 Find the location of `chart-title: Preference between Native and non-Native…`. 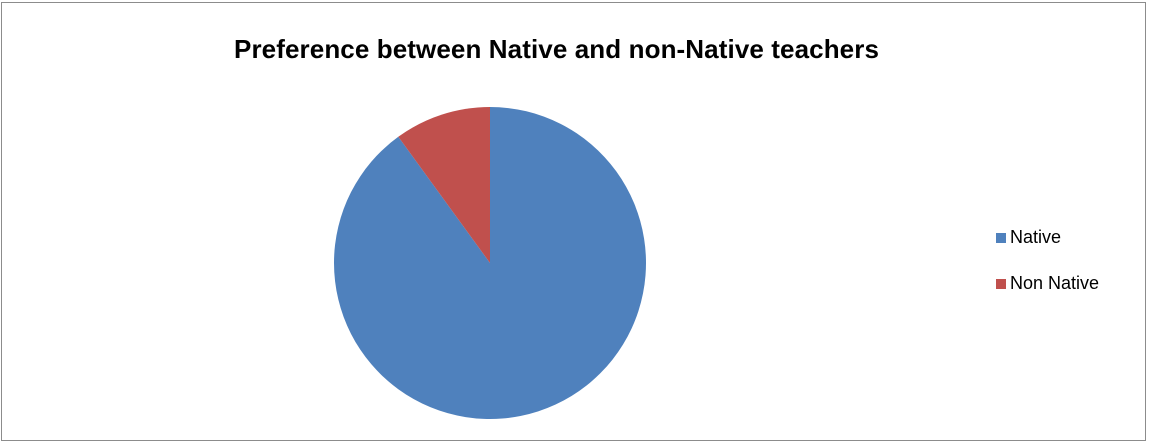

chart-title: Preference between Native and non-Native… is located at coordinates (557, 49).